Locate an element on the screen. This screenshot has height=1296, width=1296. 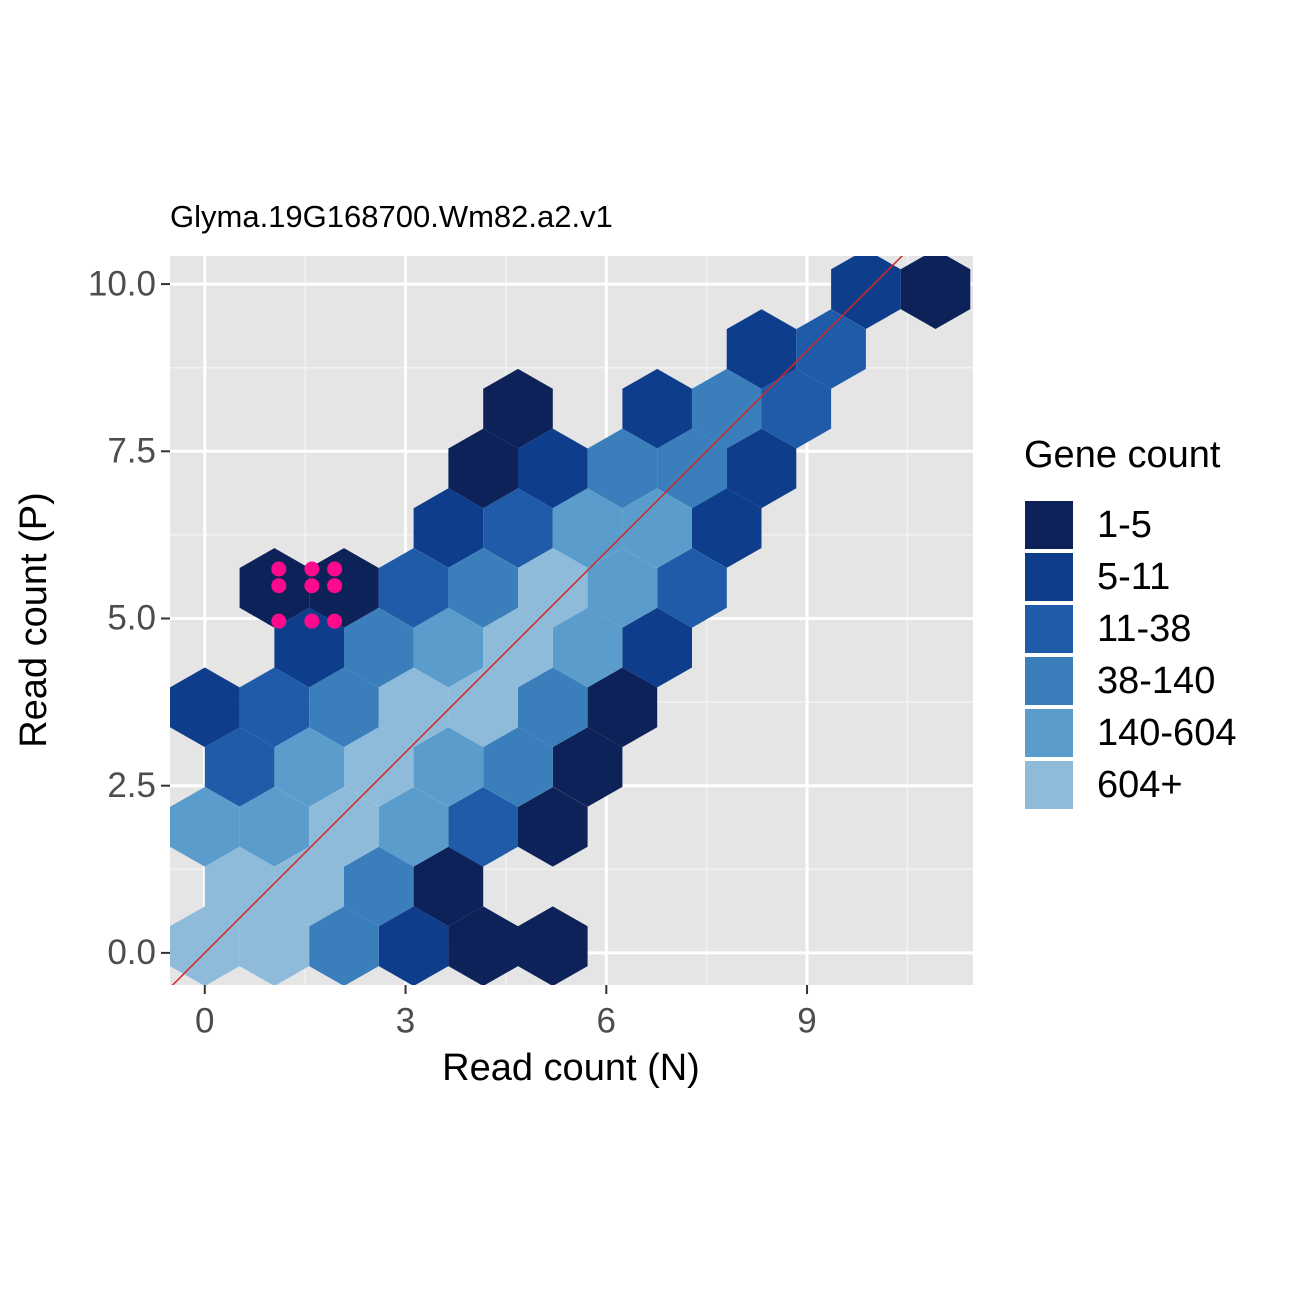
legend-label: 38-140 is located at coordinates (1156, 681).